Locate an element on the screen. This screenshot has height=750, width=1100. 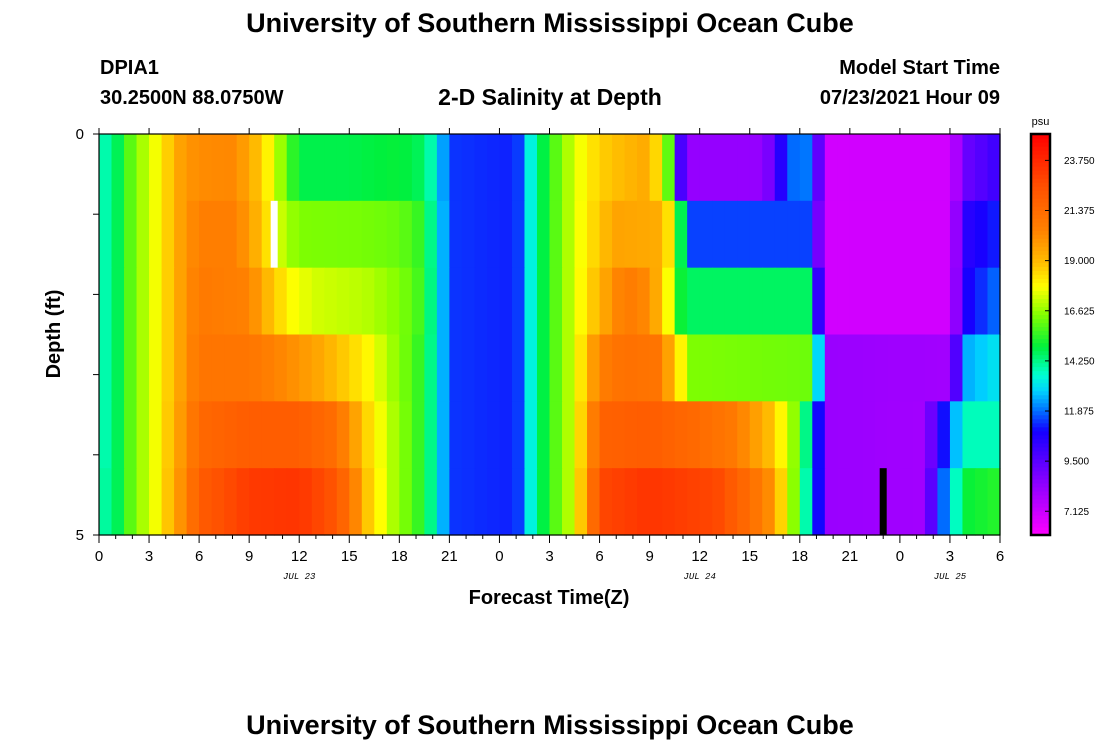
x-tick-label: 6 is located at coordinates (199, 556).